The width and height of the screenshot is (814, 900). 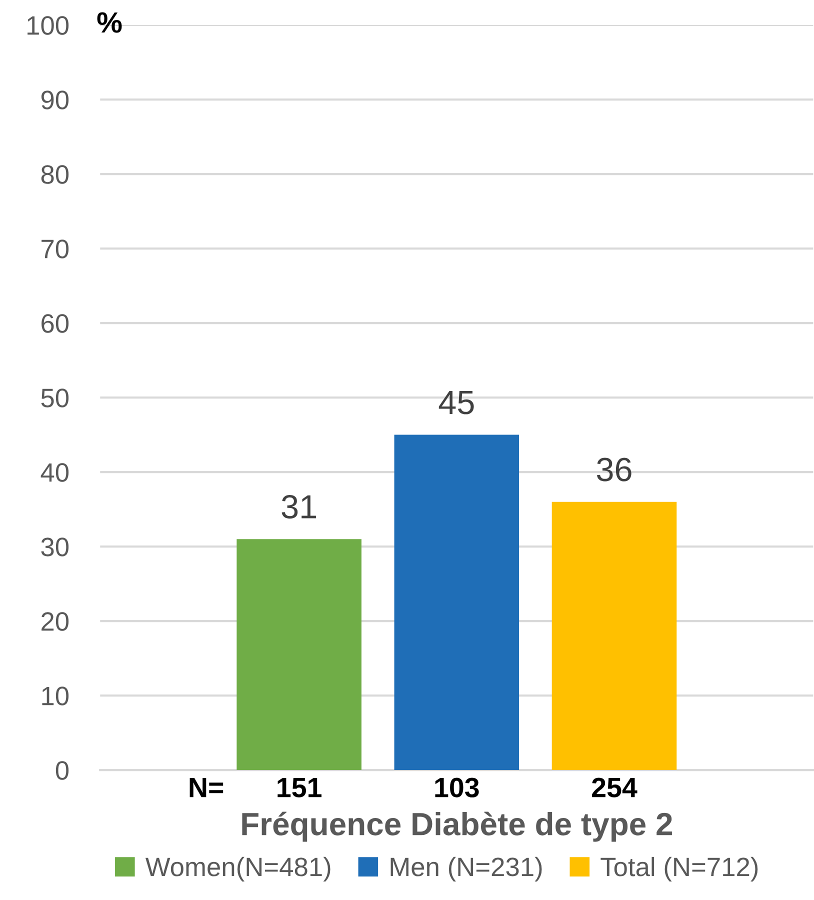 I want to click on text: 151, so click(x=300, y=788).